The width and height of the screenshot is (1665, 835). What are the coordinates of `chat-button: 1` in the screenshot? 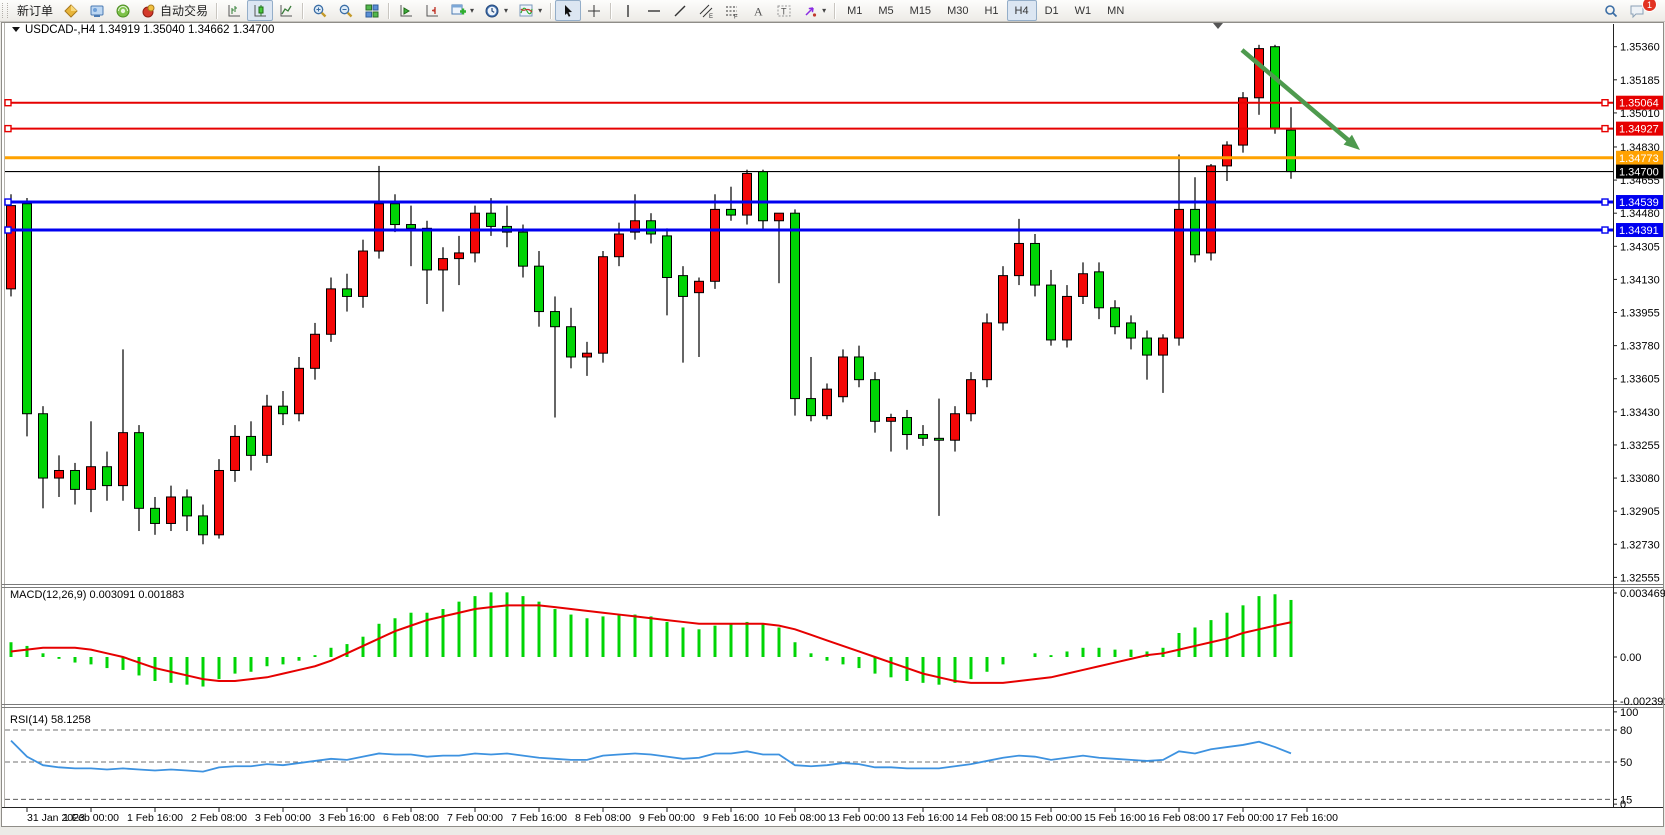 It's located at (1640, 10).